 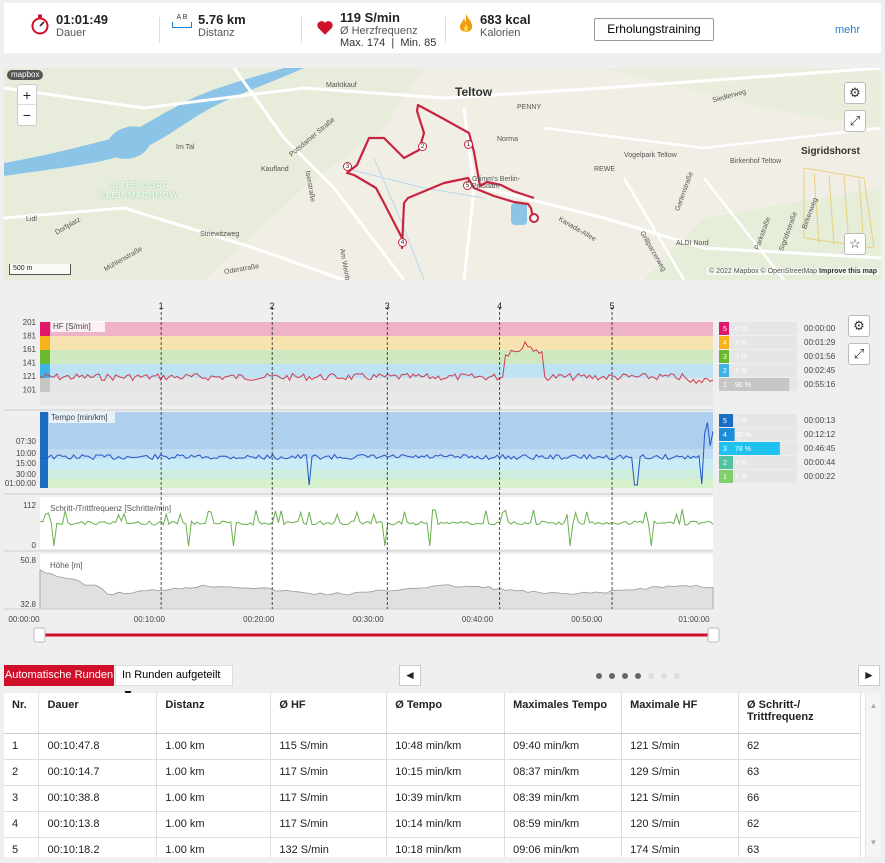 I want to click on more-link: mehr, so click(x=848, y=30).